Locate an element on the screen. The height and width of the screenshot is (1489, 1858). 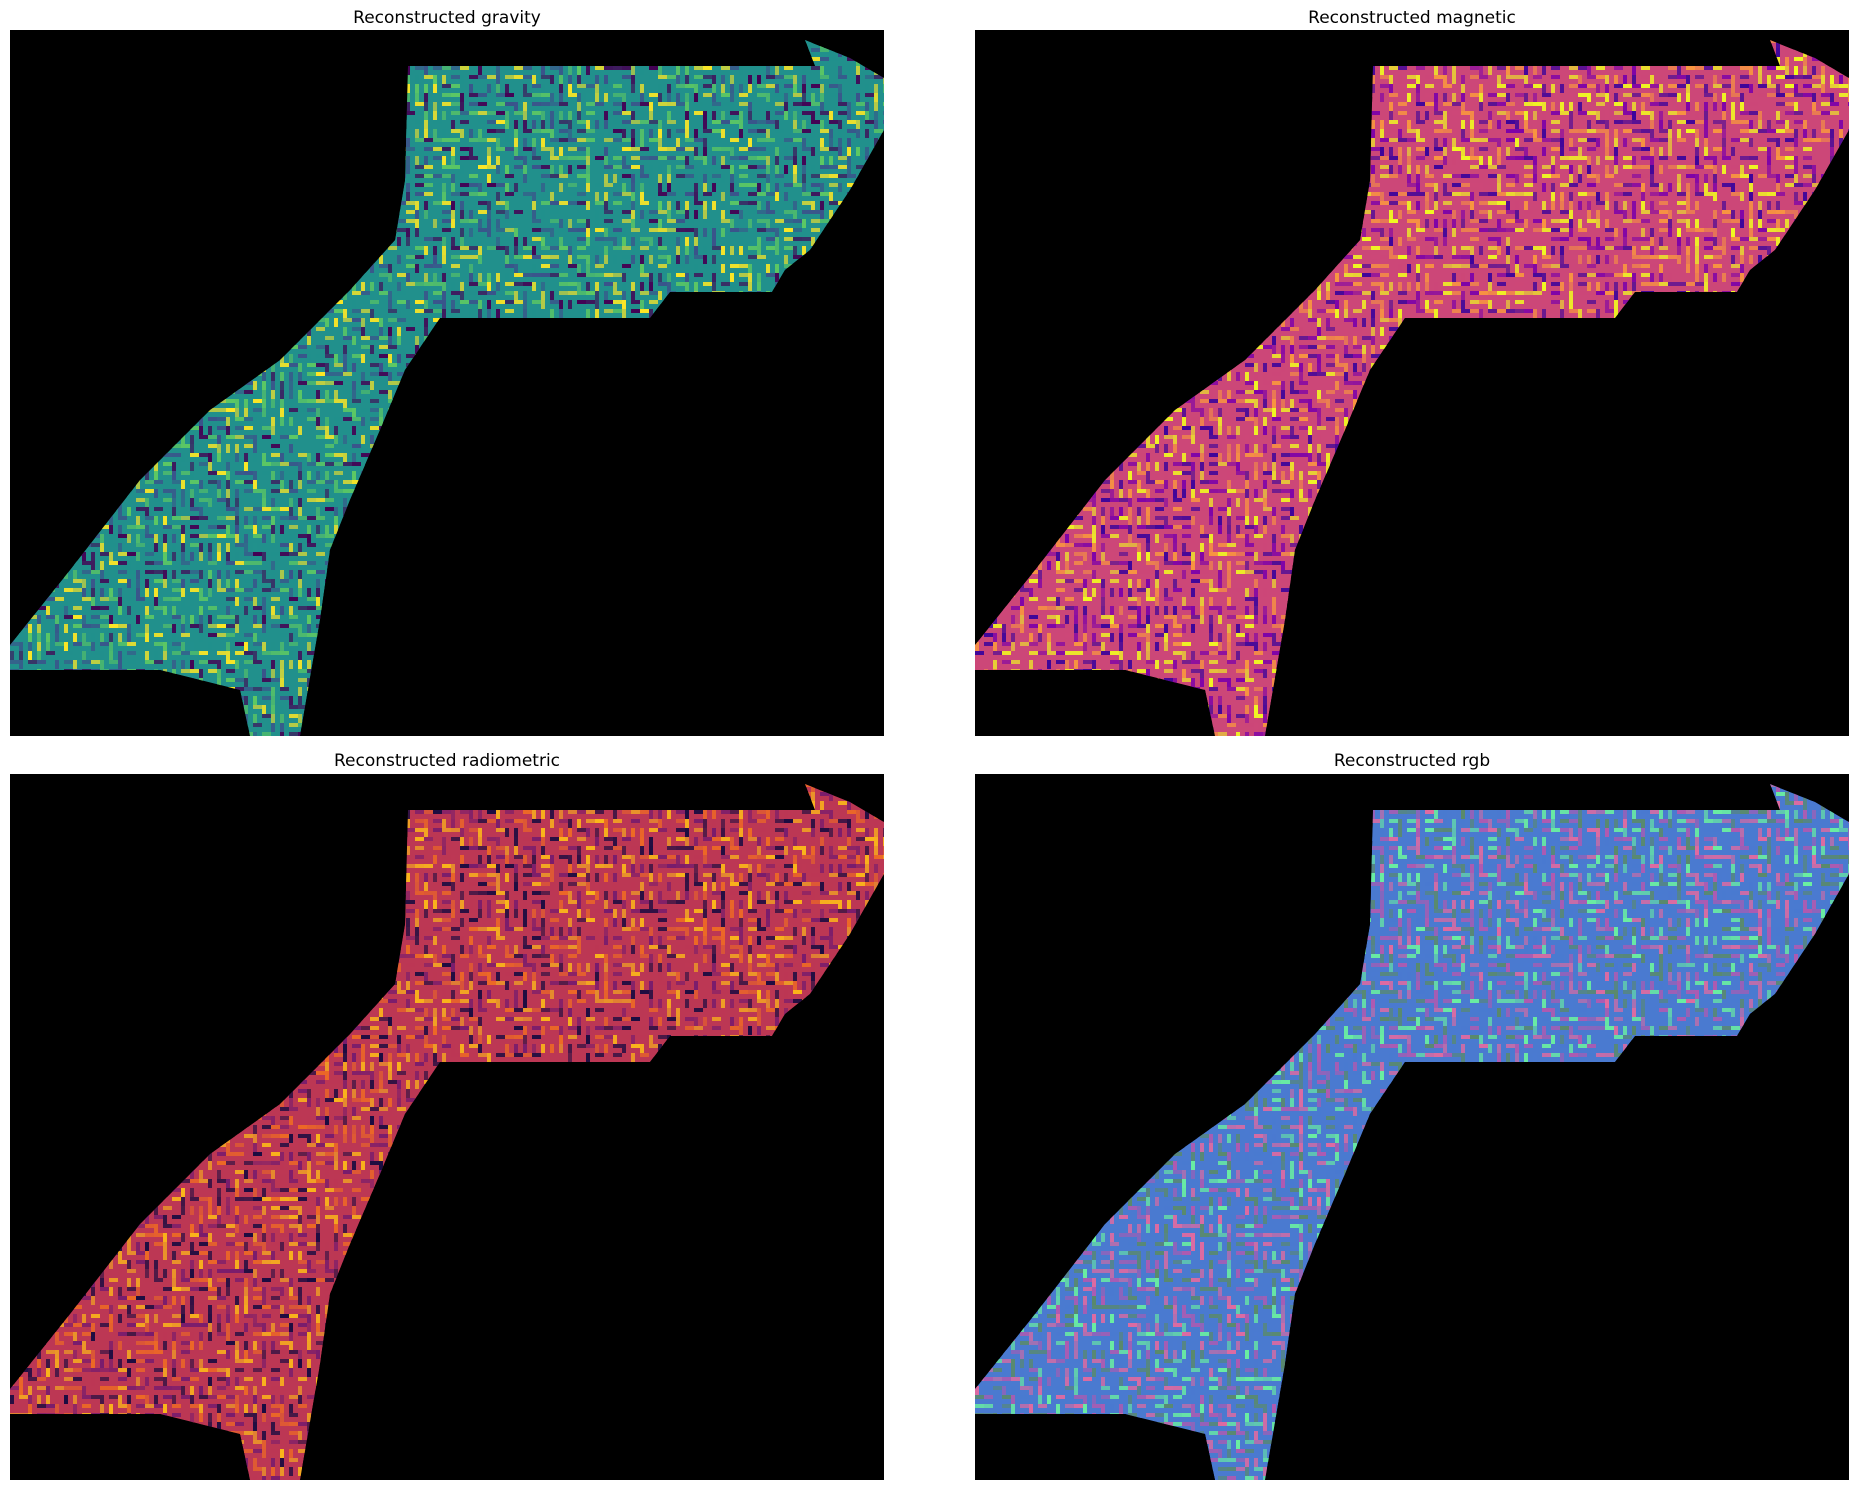
panel-title: Reconstructed rgb is located at coordinates (1412, 761).